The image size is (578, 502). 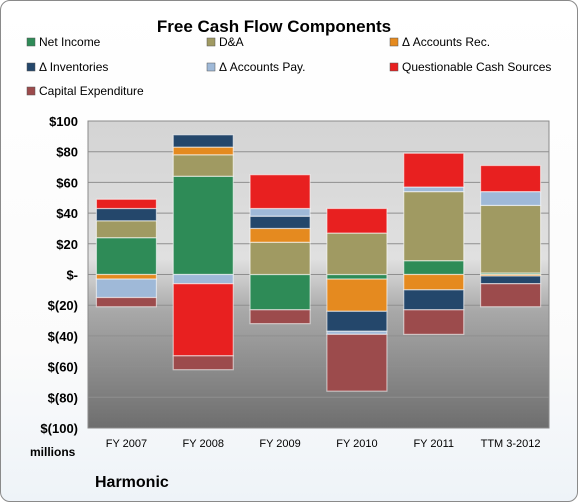 What do you see at coordinates (73, 67) in the screenshot?
I see `legend-label-delta-inventories: Δ Inventories` at bounding box center [73, 67].